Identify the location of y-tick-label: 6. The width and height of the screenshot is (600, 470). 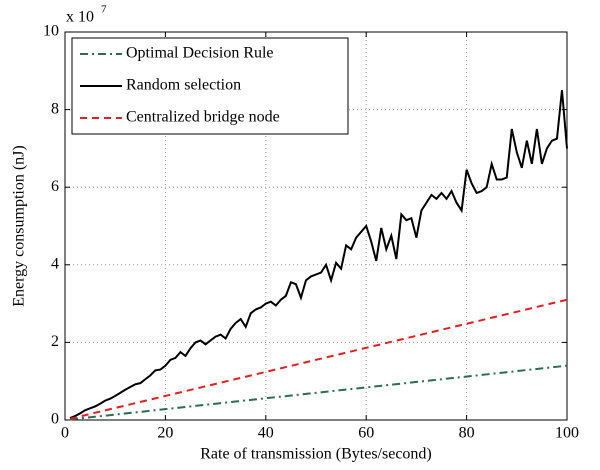
(55, 186).